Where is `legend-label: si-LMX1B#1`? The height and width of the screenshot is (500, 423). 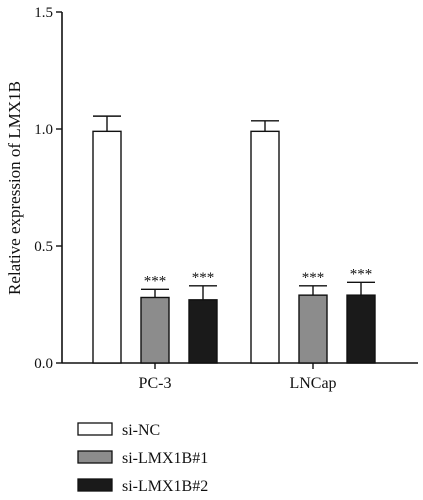
legend-label: si-LMX1B#1 is located at coordinates (165, 458).